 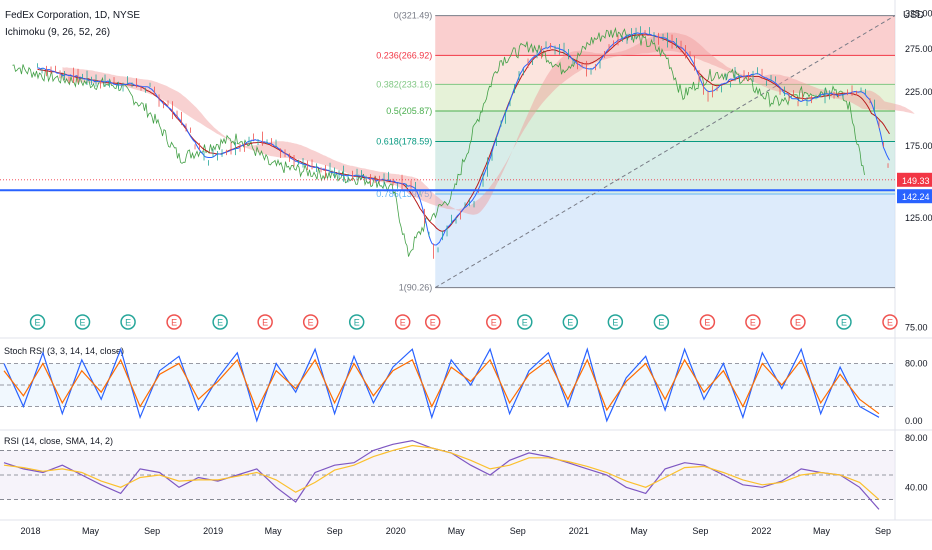 What do you see at coordinates (404, 194) in the screenshot?
I see `fib-label-0.786: 0.786(139.75)` at bounding box center [404, 194].